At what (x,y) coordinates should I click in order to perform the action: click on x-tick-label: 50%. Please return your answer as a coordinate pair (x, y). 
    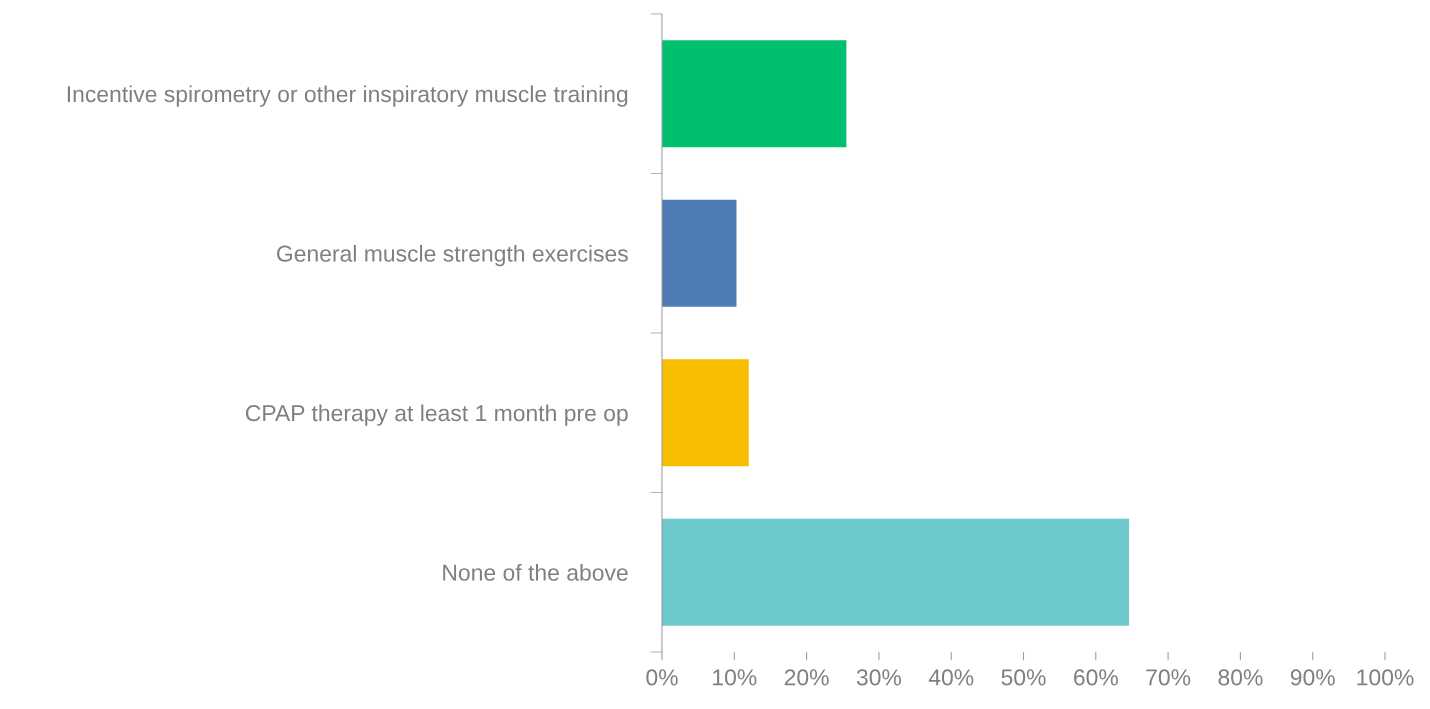
    Looking at the image, I should click on (1023, 677).